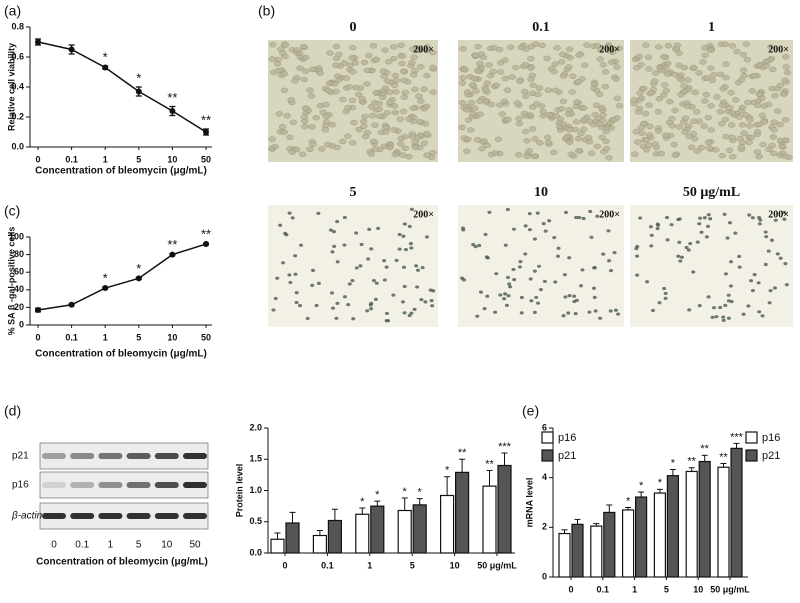 The image size is (800, 603). Describe the element at coordinates (19, 254) in the screenshot. I see `y-tick-label: 80` at that location.